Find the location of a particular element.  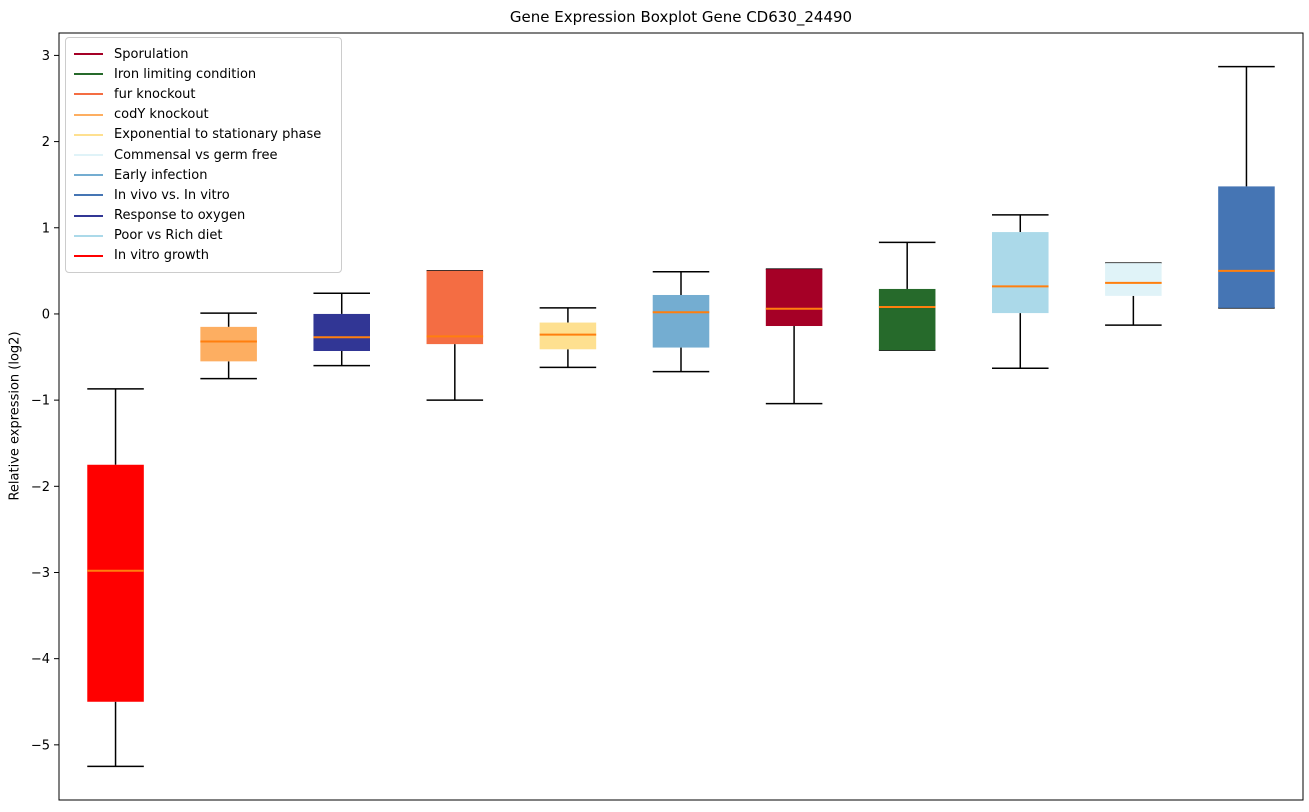

y-axis-tick-label: −3 is located at coordinates (40, 573).